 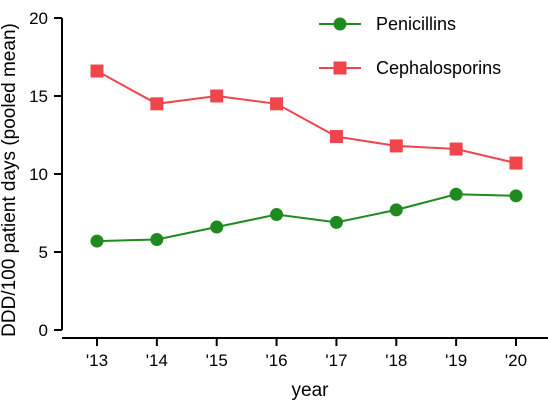 What do you see at coordinates (38, 18) in the screenshot?
I see `y-tick-label: 20` at bounding box center [38, 18].